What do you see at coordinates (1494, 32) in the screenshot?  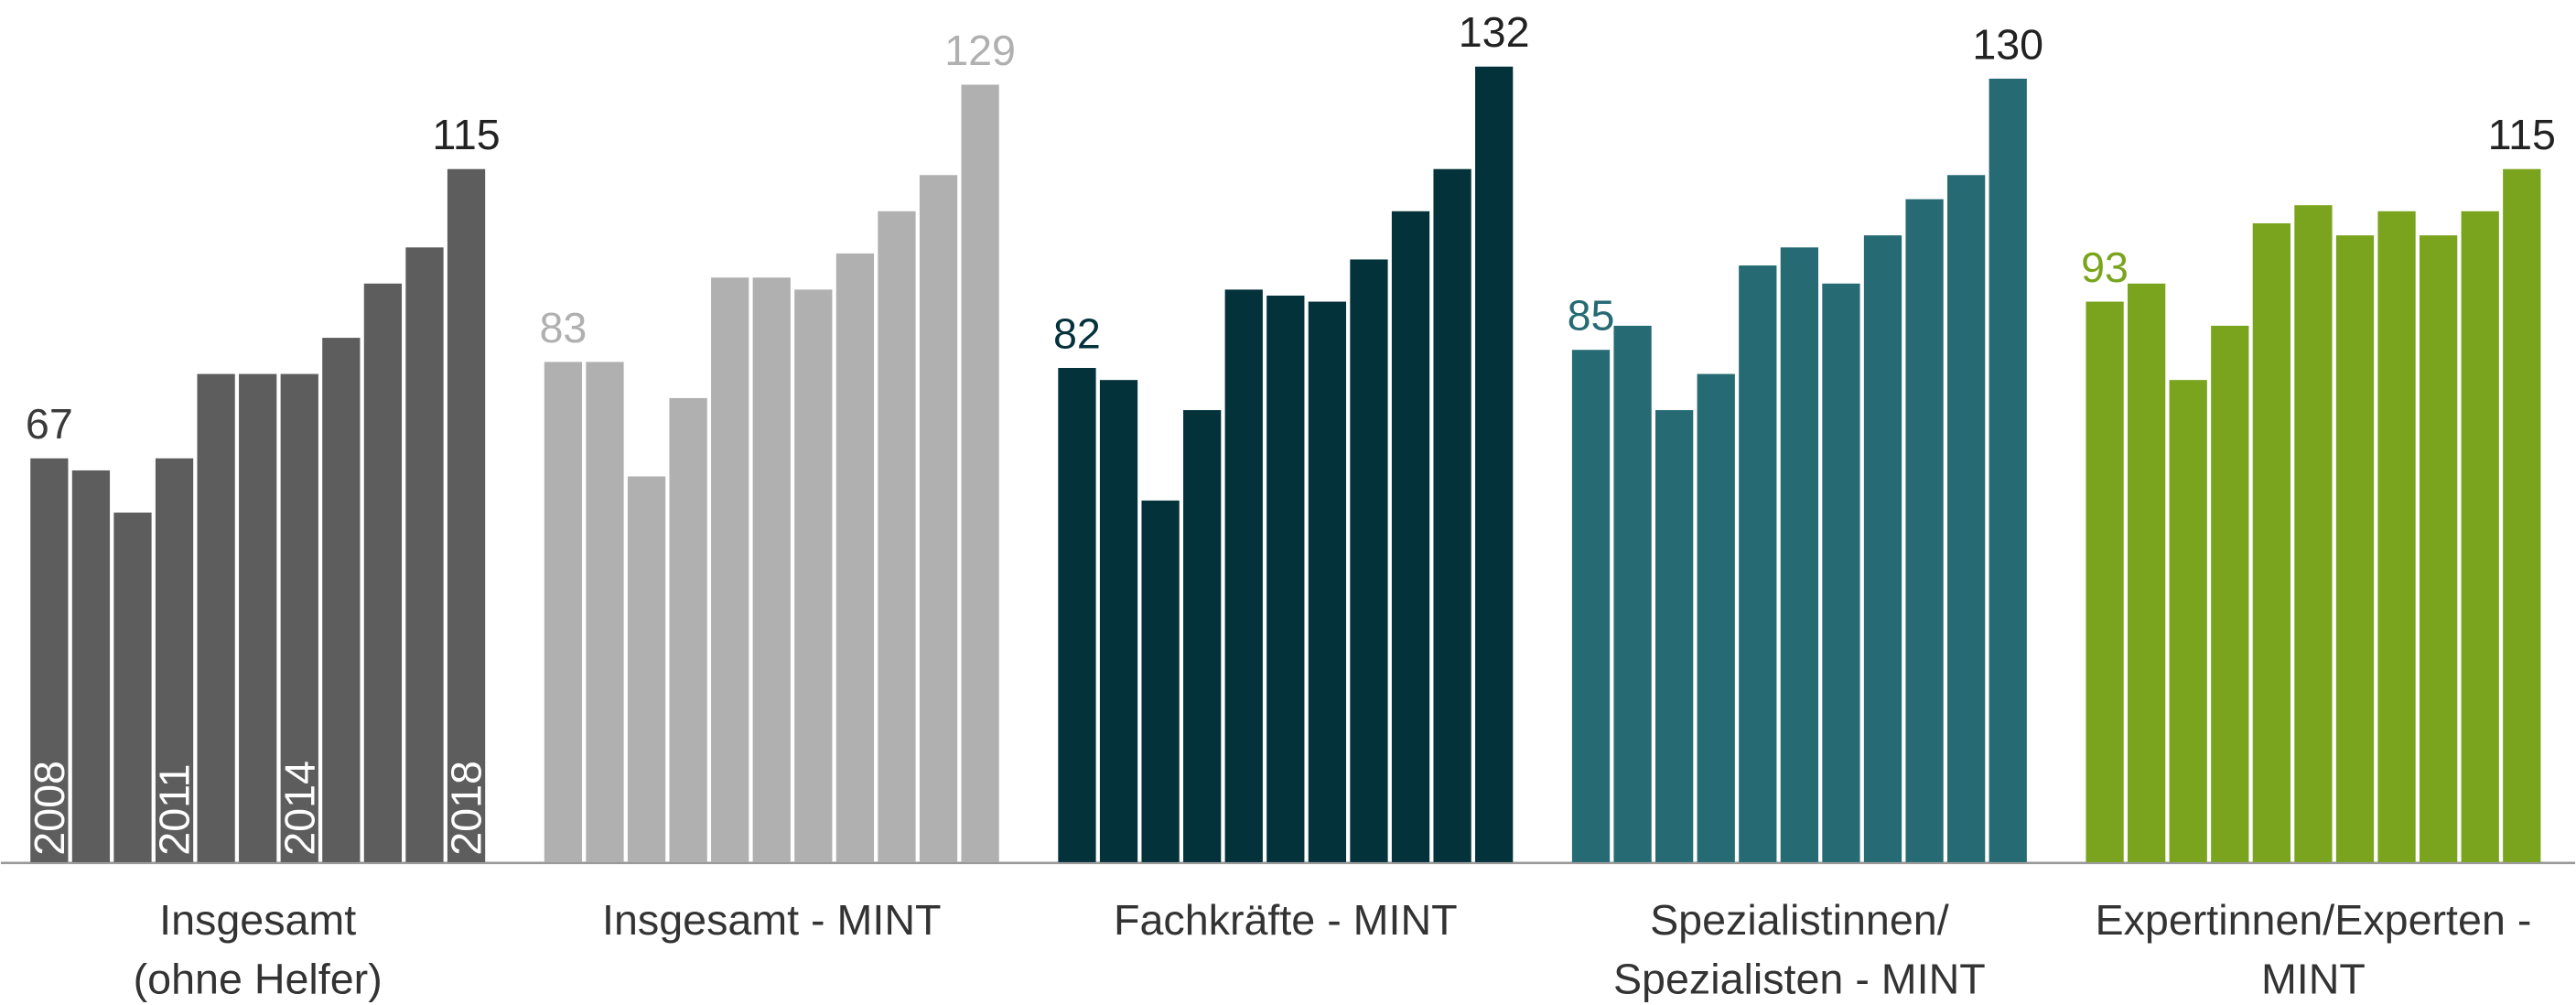 I see `value-label: 132` at bounding box center [1494, 32].